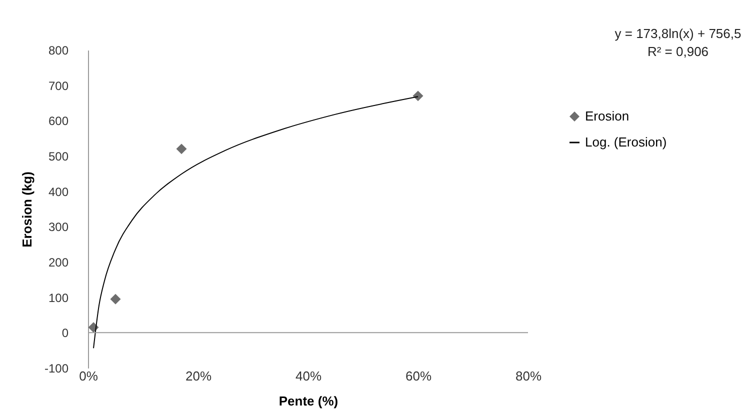 This screenshot has height=413, width=754. Describe the element at coordinates (308, 376) in the screenshot. I see `x-tick-label: 40%` at that location.